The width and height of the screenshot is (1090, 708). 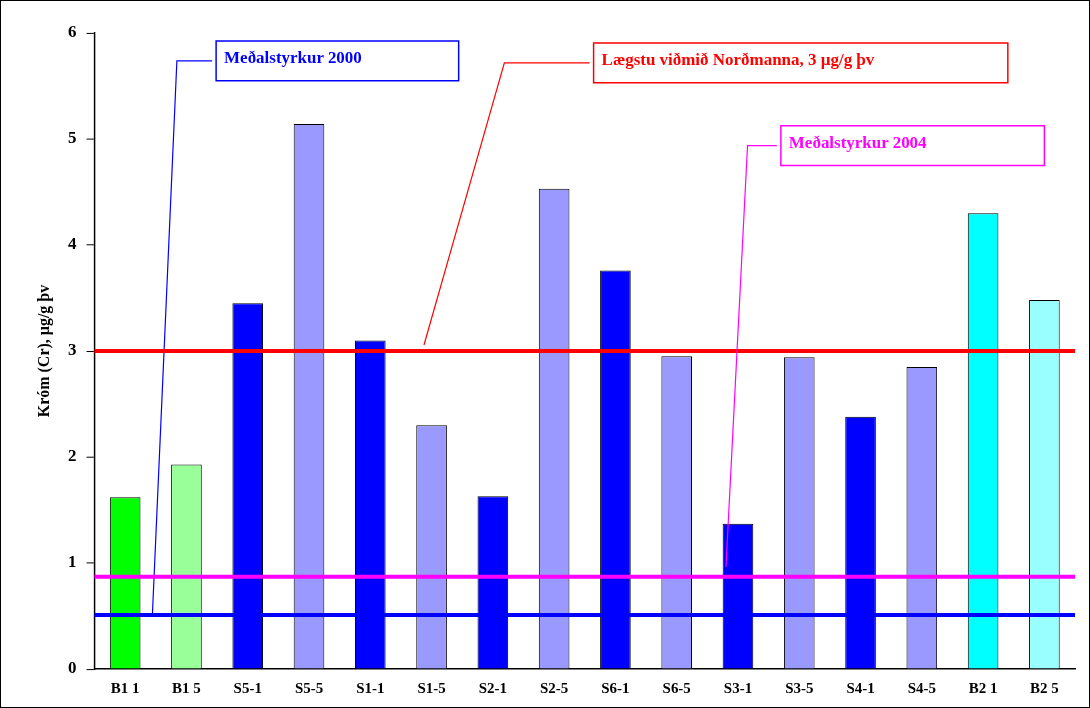 What do you see at coordinates (247, 687) in the screenshot?
I see `x-tick-label: S5-1` at bounding box center [247, 687].